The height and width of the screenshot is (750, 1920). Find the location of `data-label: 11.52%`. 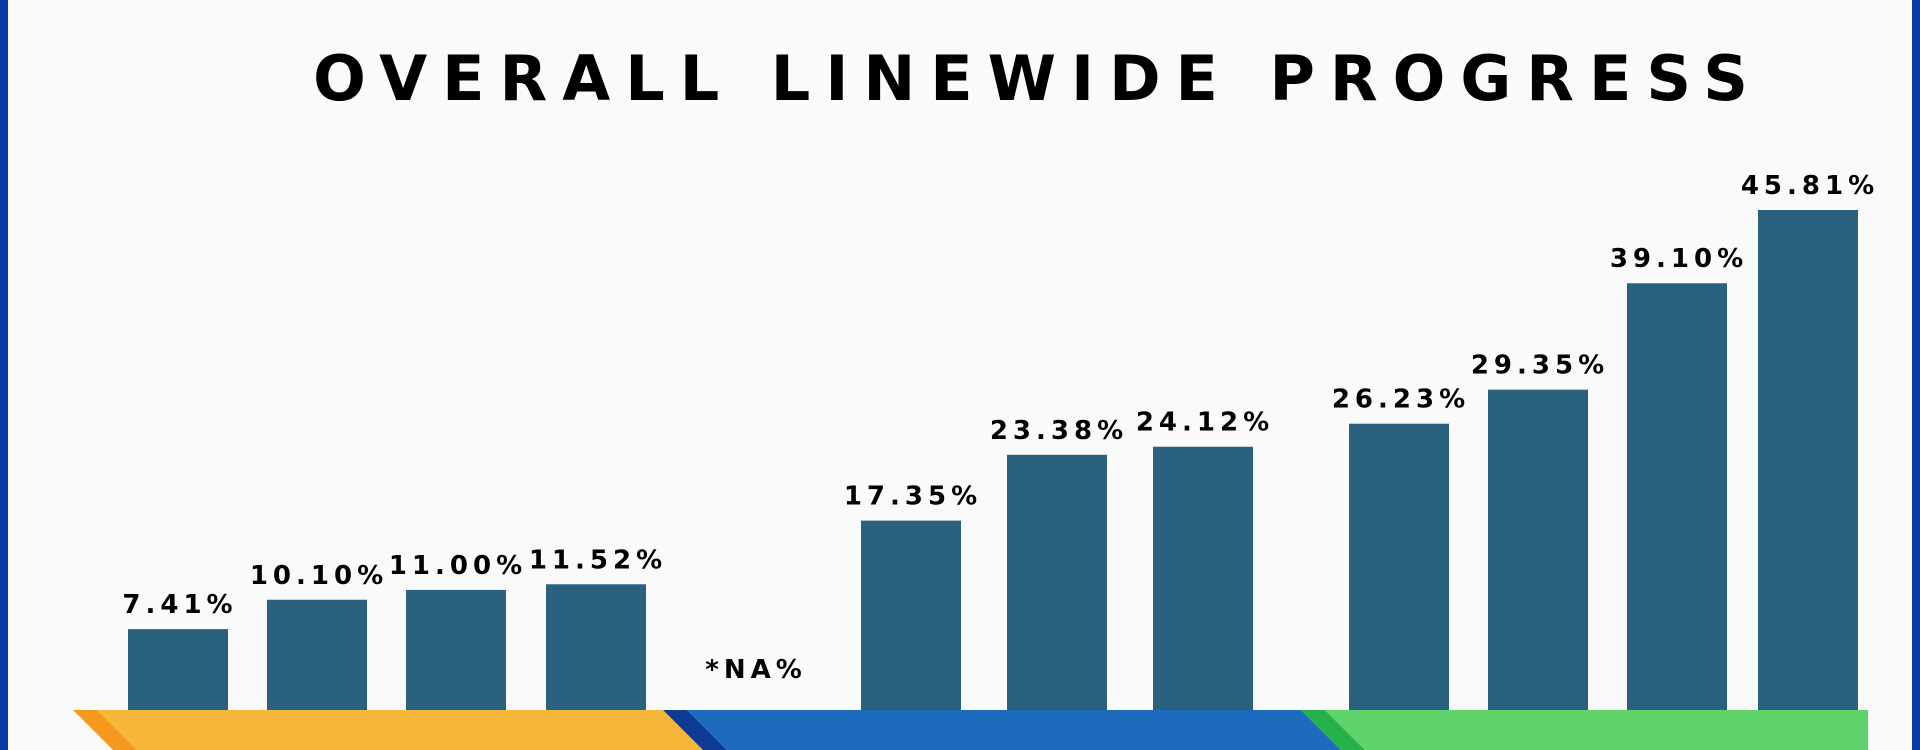

data-label: 11.52% is located at coordinates (598, 560).